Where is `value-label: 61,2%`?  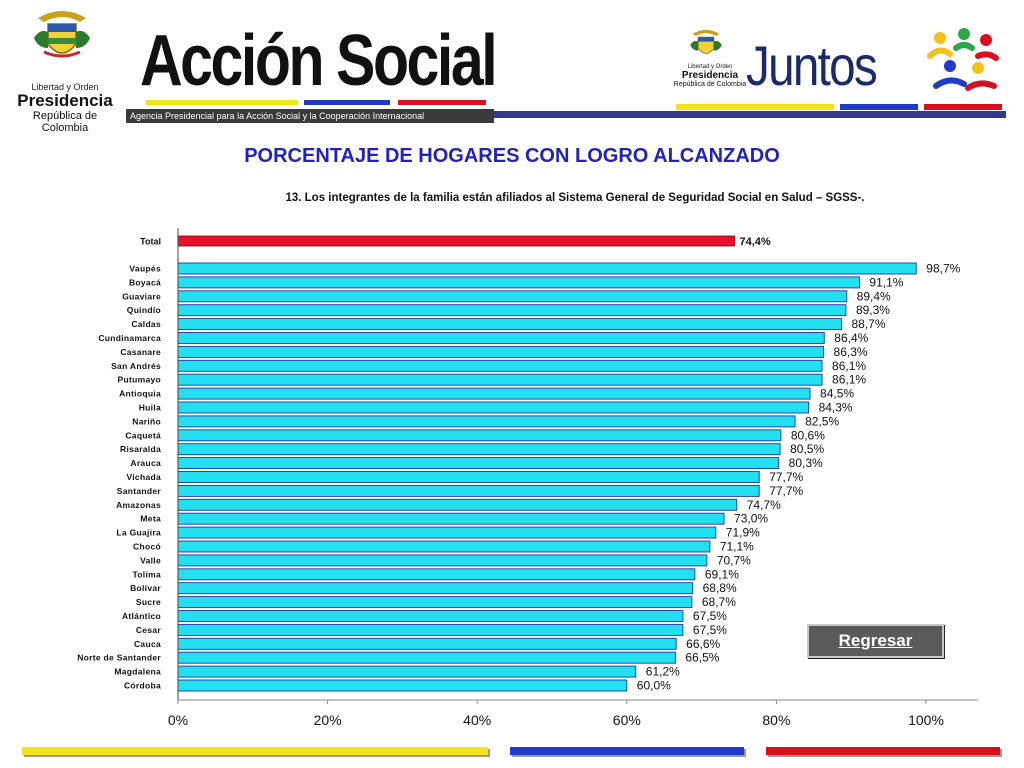 value-label: 61,2% is located at coordinates (663, 672).